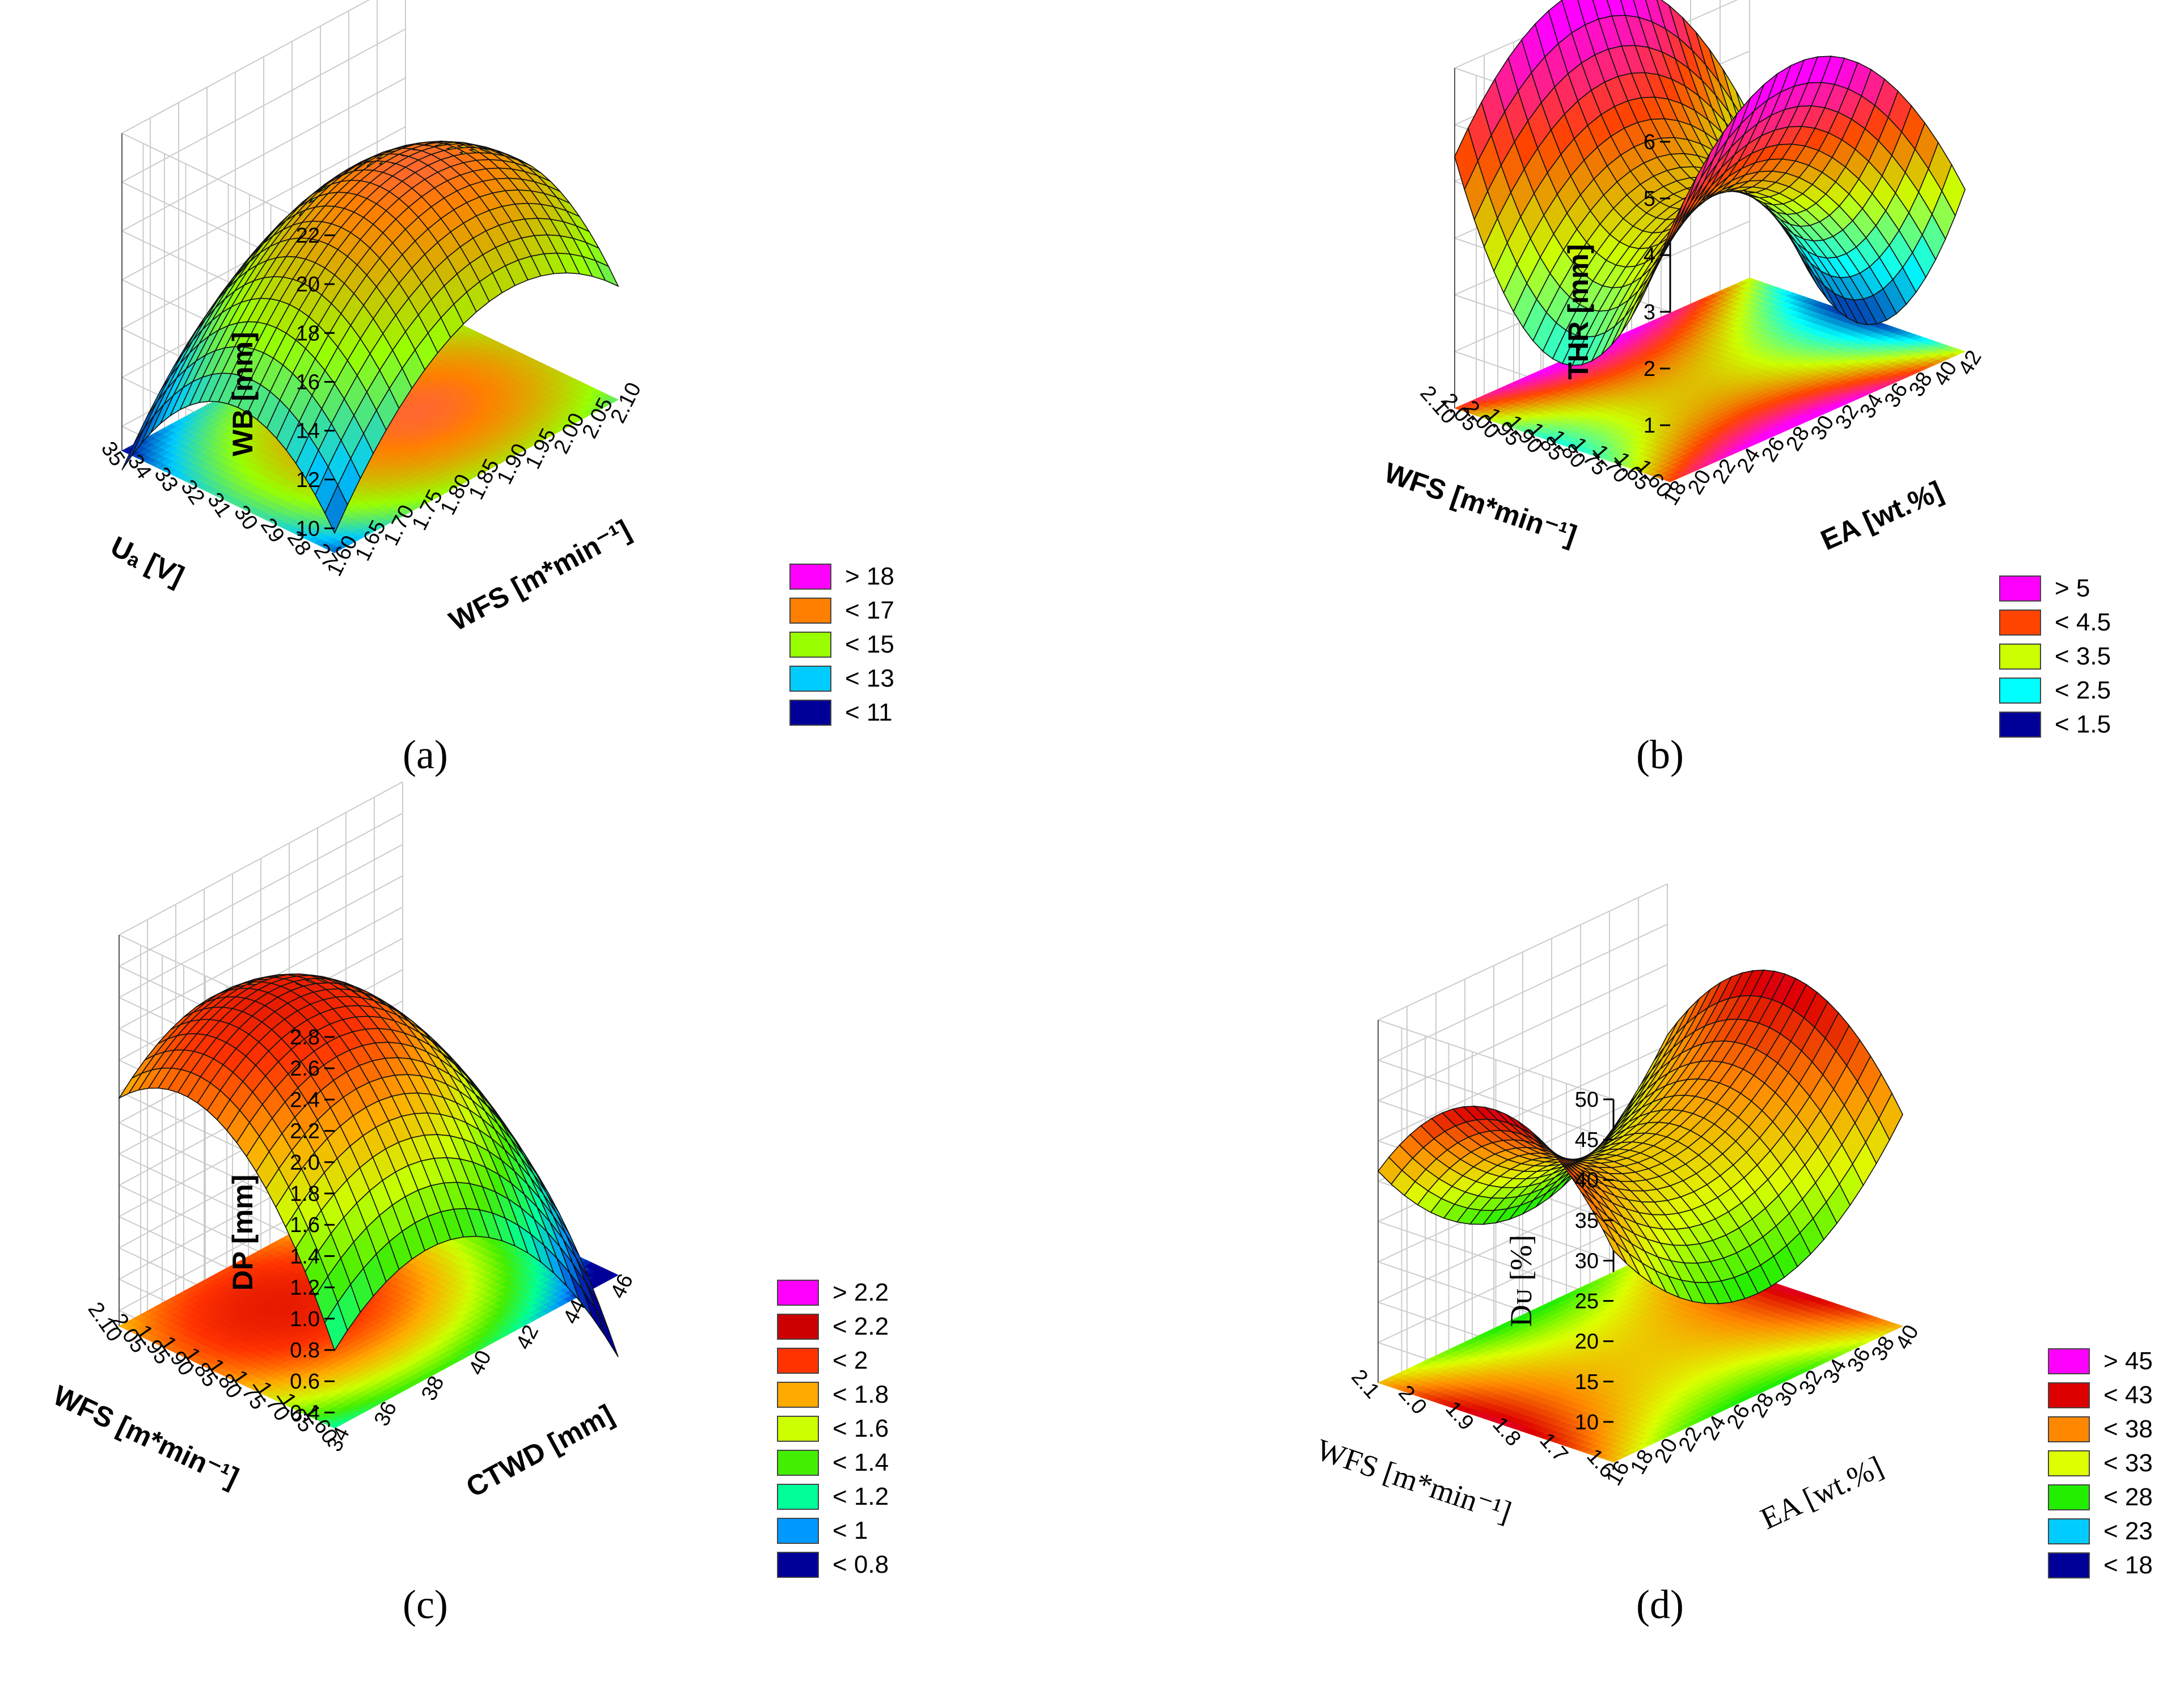 The width and height of the screenshot is (2184, 1689). What do you see at coordinates (1649, 312) in the screenshot?
I see `z-tick-label-b: 3` at bounding box center [1649, 312].